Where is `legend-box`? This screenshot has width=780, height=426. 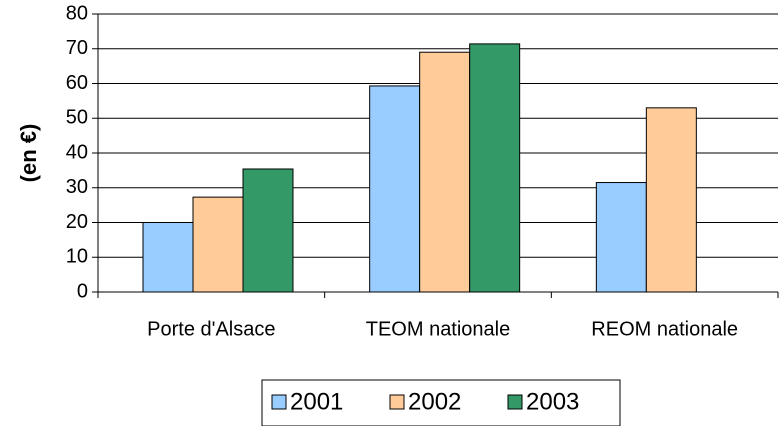
legend-box is located at coordinates (441, 402).